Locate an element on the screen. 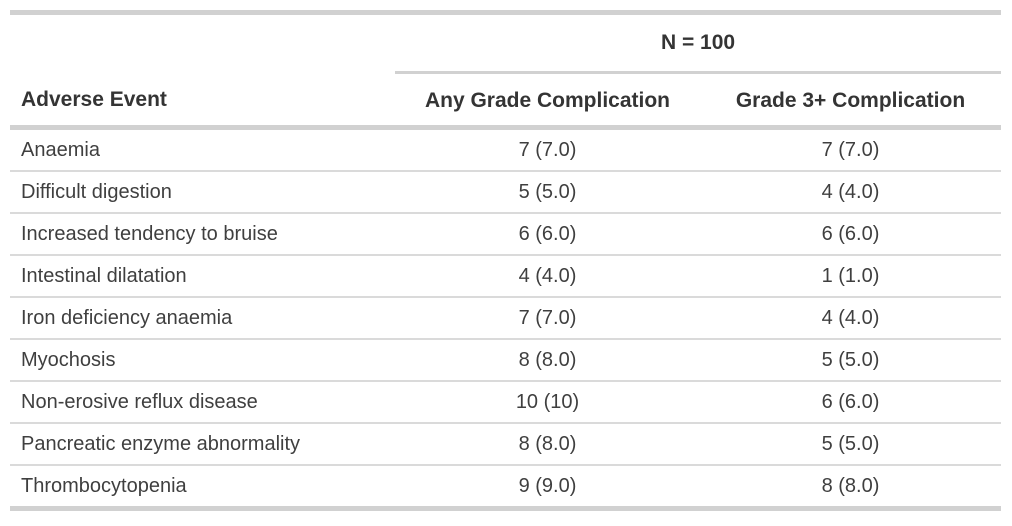  adverse-event-cell: Anaemia is located at coordinates (202, 149).